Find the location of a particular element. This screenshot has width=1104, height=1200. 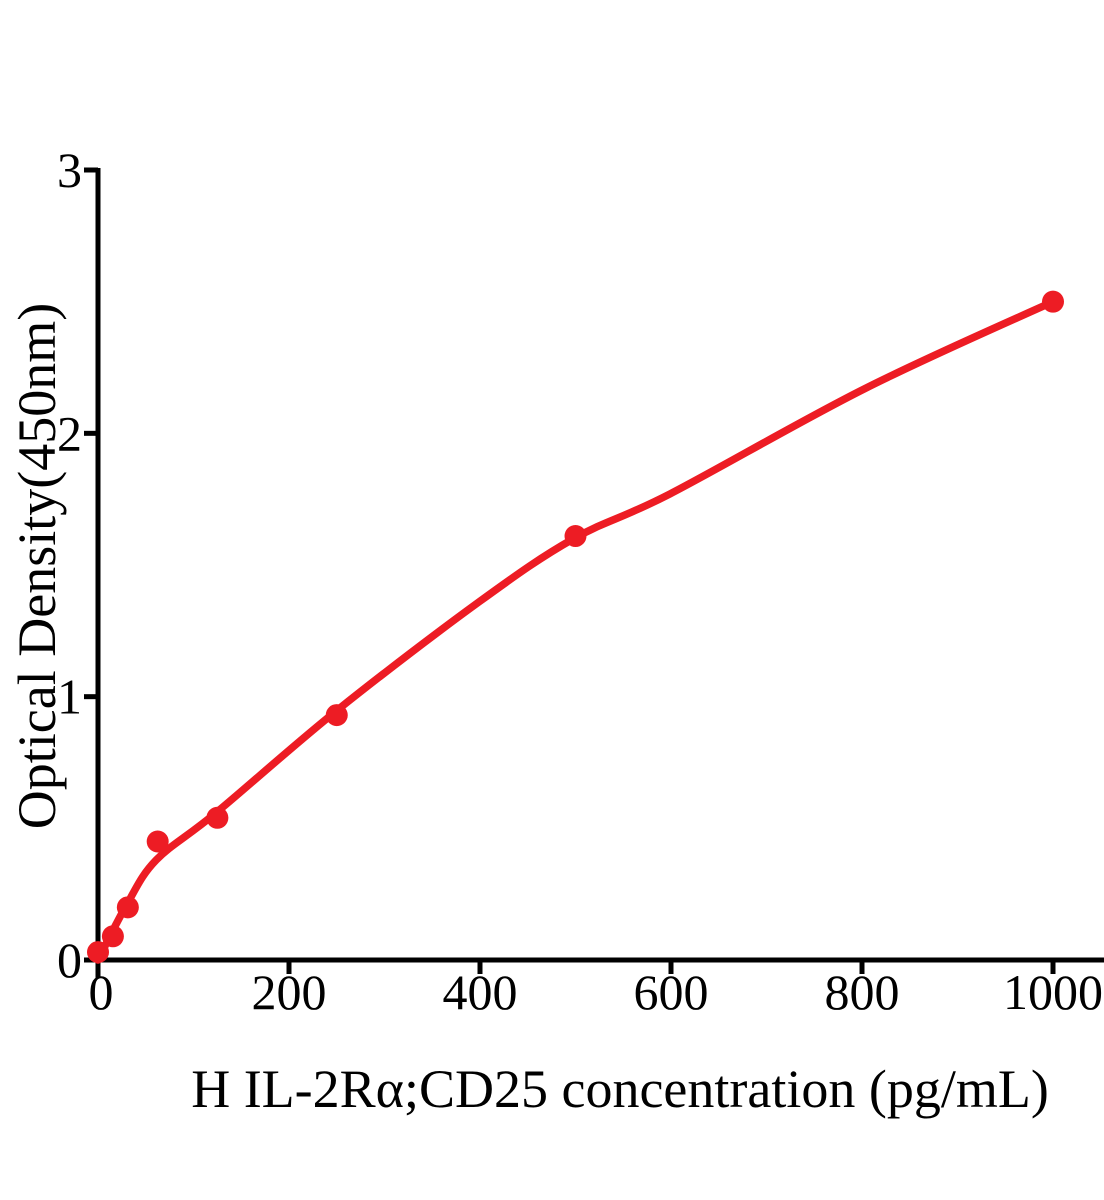

x-tick-label: 200 is located at coordinates (289, 992).